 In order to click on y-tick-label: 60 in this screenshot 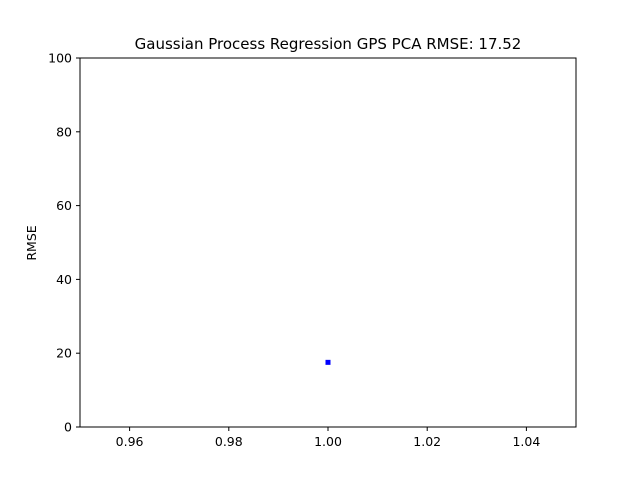, I will do `click(64, 205)`.